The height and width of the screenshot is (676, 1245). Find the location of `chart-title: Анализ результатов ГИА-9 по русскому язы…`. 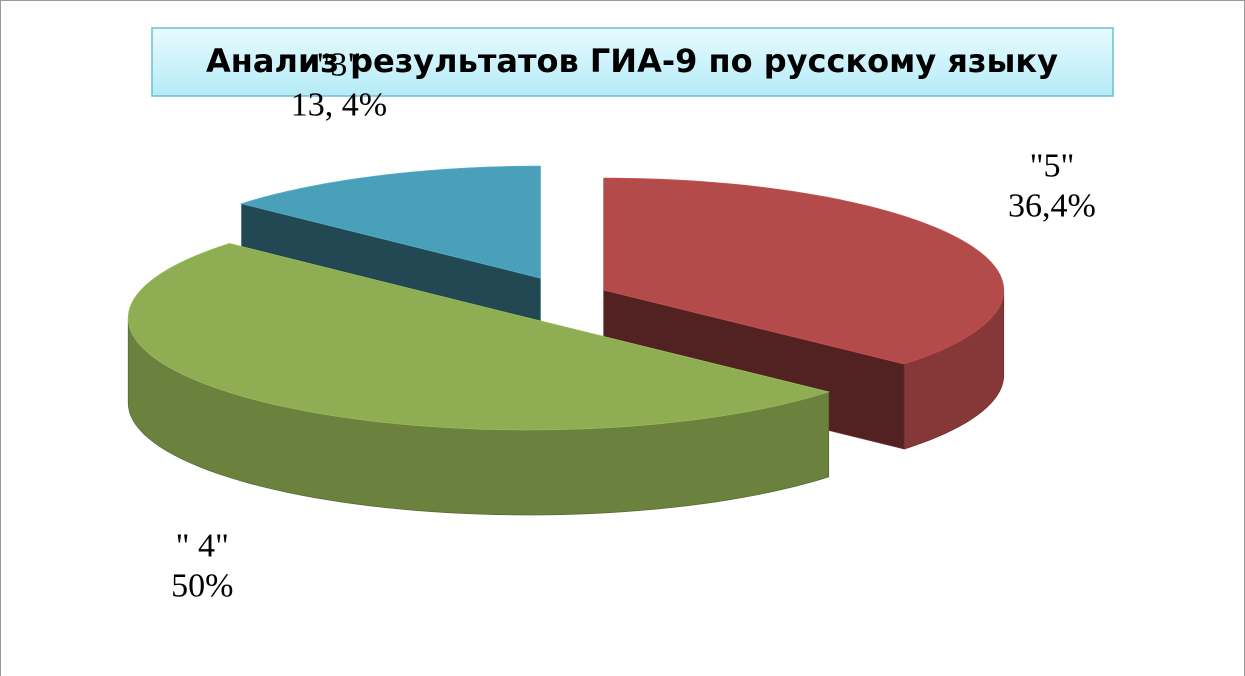

chart-title: Анализ результатов ГИА-9 по русскому язы… is located at coordinates (632, 61).